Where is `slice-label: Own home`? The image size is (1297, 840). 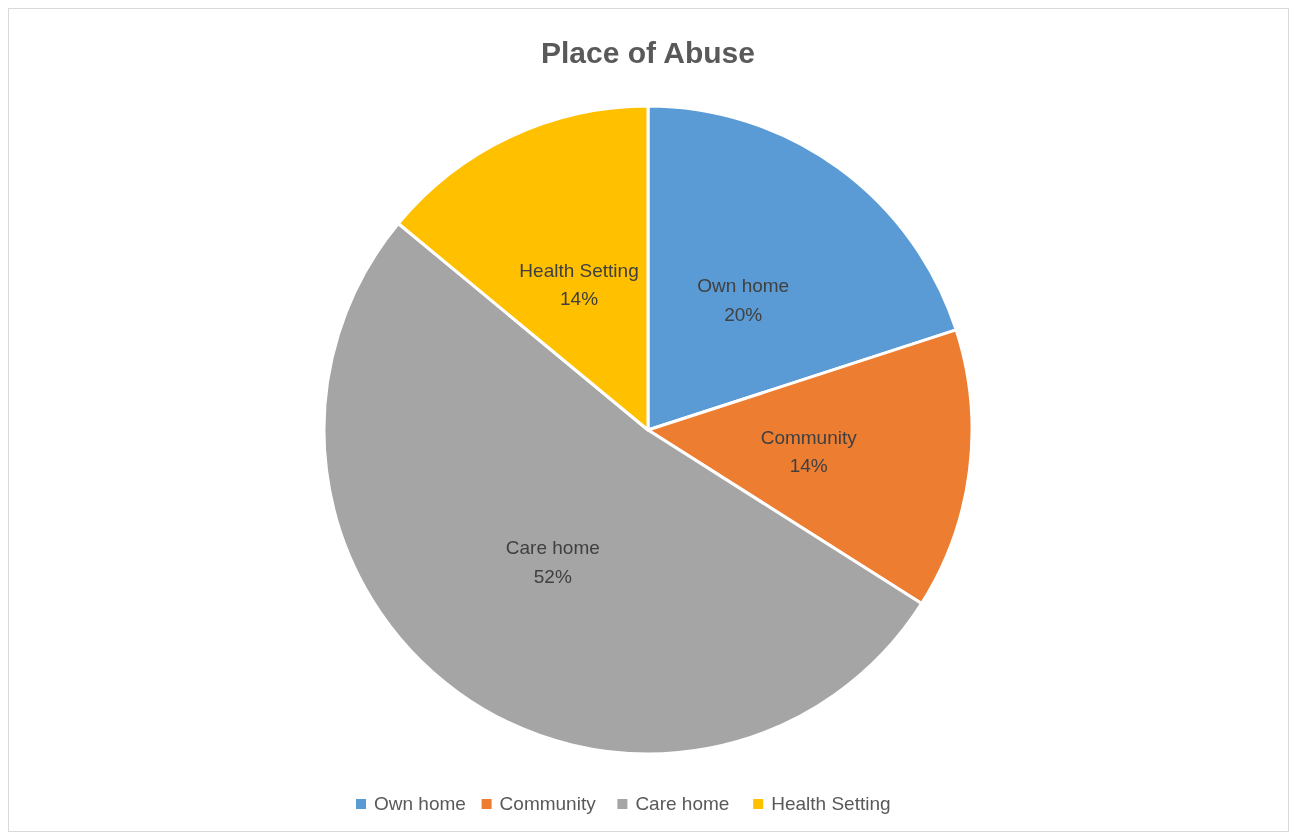
slice-label: Own home is located at coordinates (743, 286).